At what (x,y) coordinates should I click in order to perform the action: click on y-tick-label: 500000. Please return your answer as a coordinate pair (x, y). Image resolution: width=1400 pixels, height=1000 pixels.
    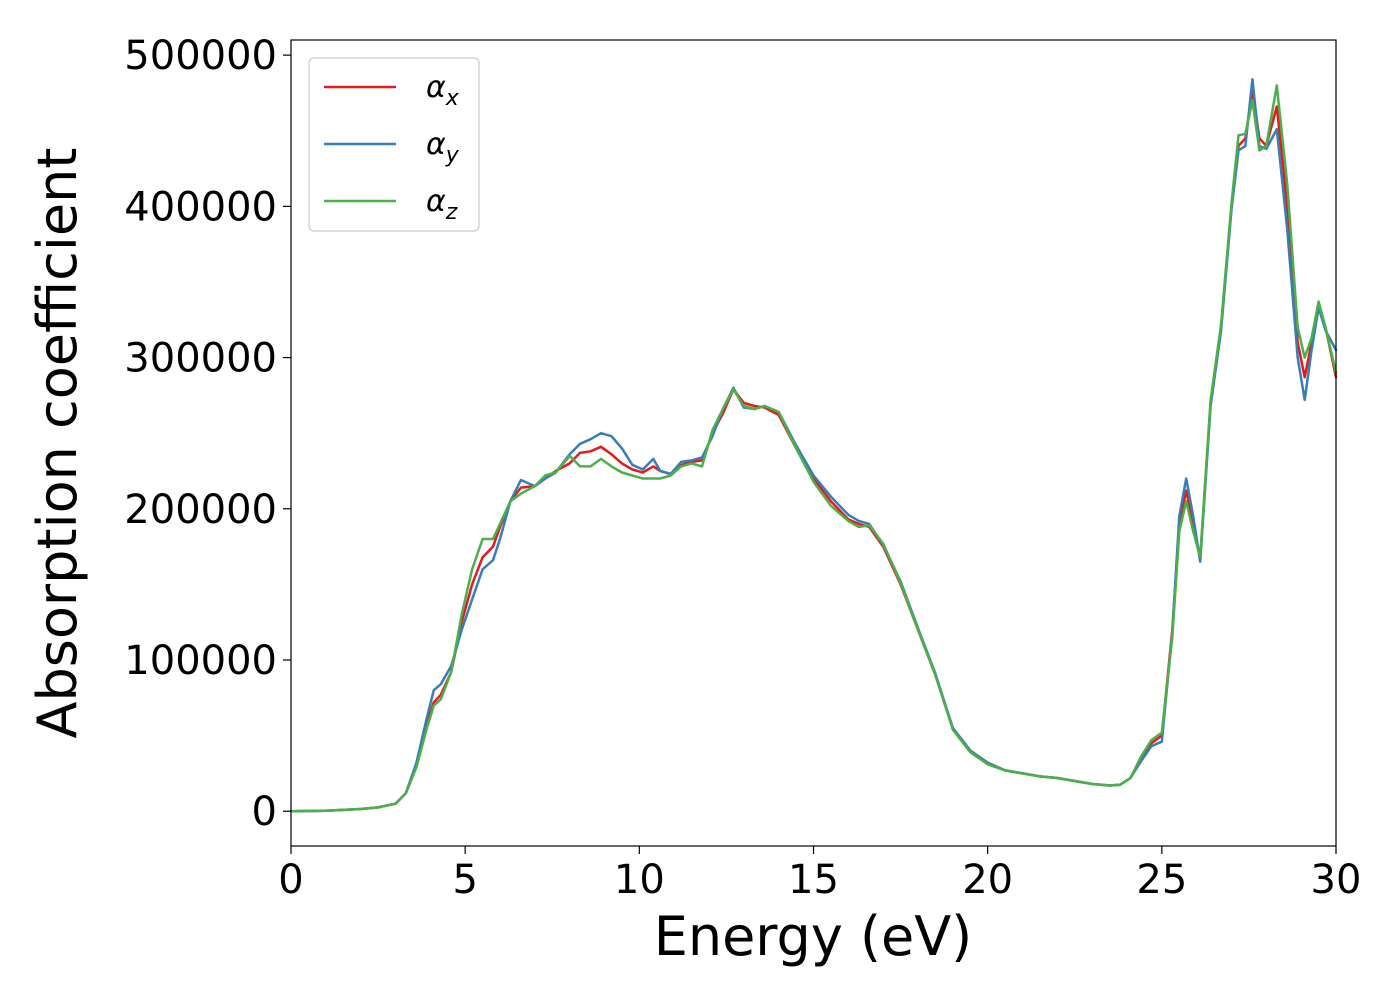
    Looking at the image, I should click on (200, 56).